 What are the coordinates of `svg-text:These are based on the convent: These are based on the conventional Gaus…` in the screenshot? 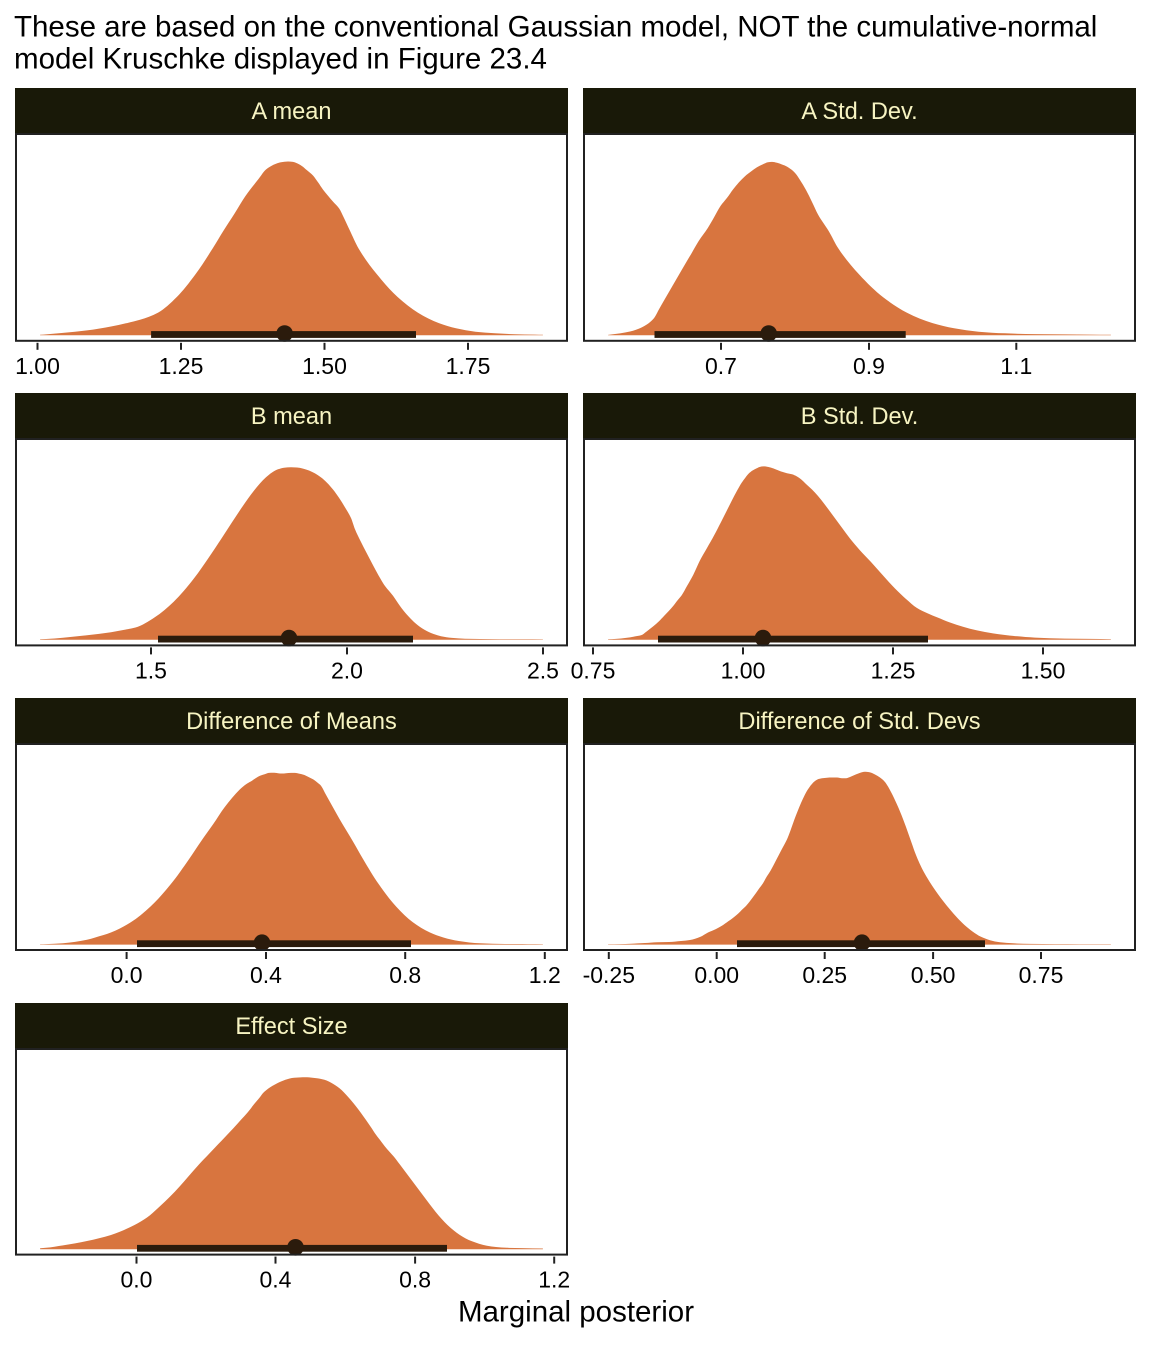 It's located at (555, 27).